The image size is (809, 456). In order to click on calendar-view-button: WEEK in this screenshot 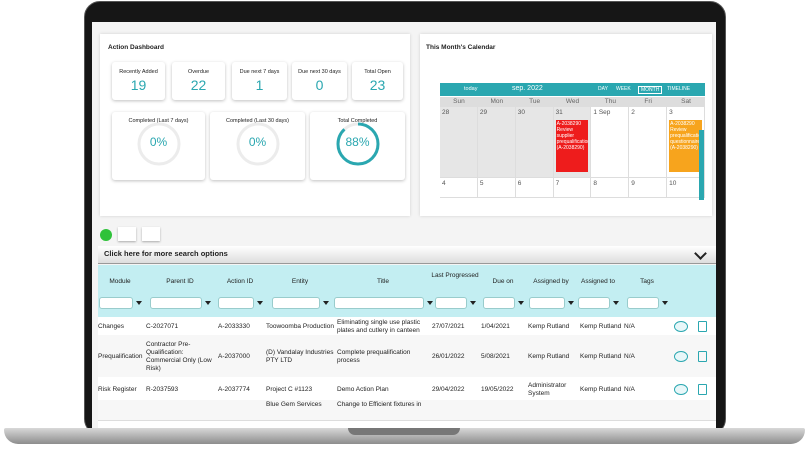, I will do `click(623, 89)`.